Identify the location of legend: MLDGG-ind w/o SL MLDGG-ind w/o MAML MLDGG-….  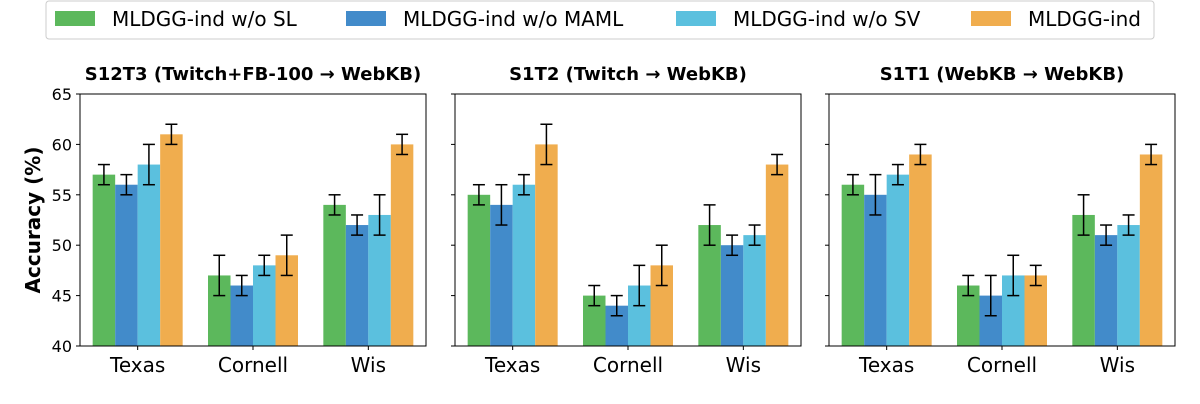
(600, 20).